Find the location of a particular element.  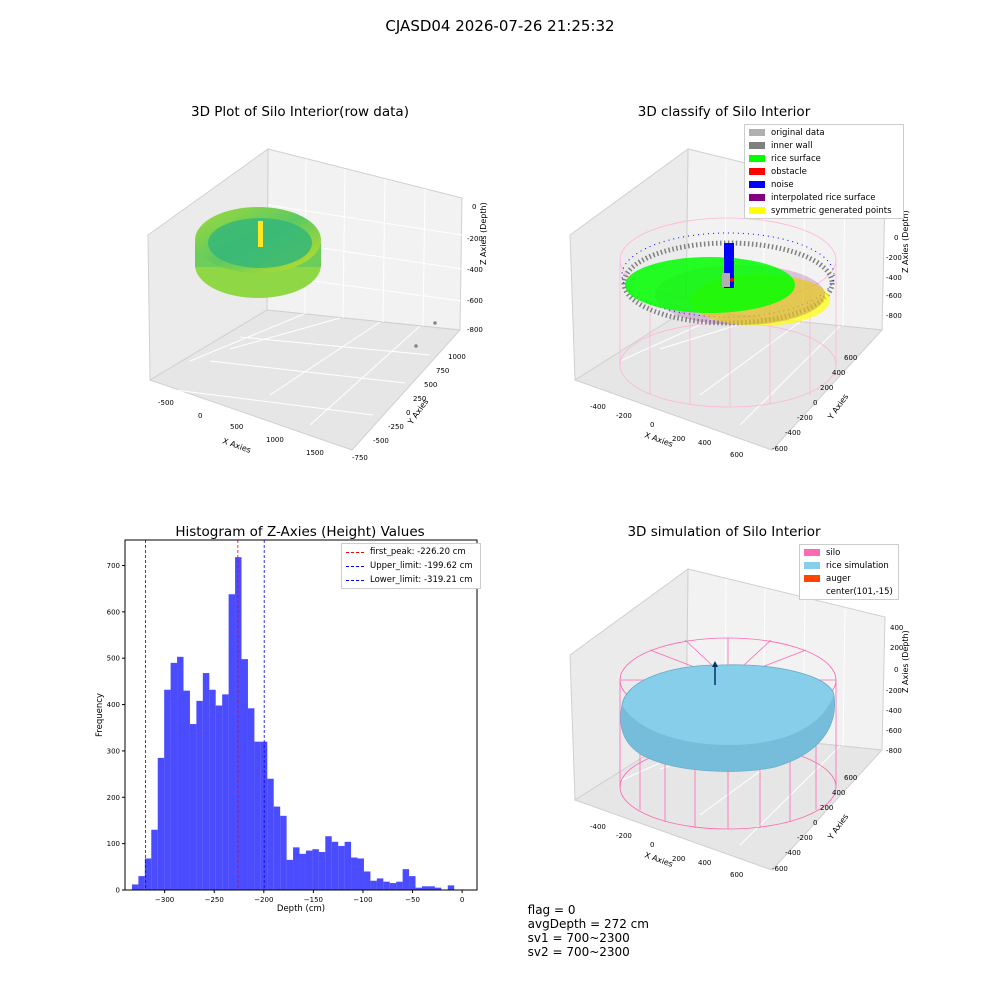

y-tick-label: 0 is located at coordinates (118, 891).